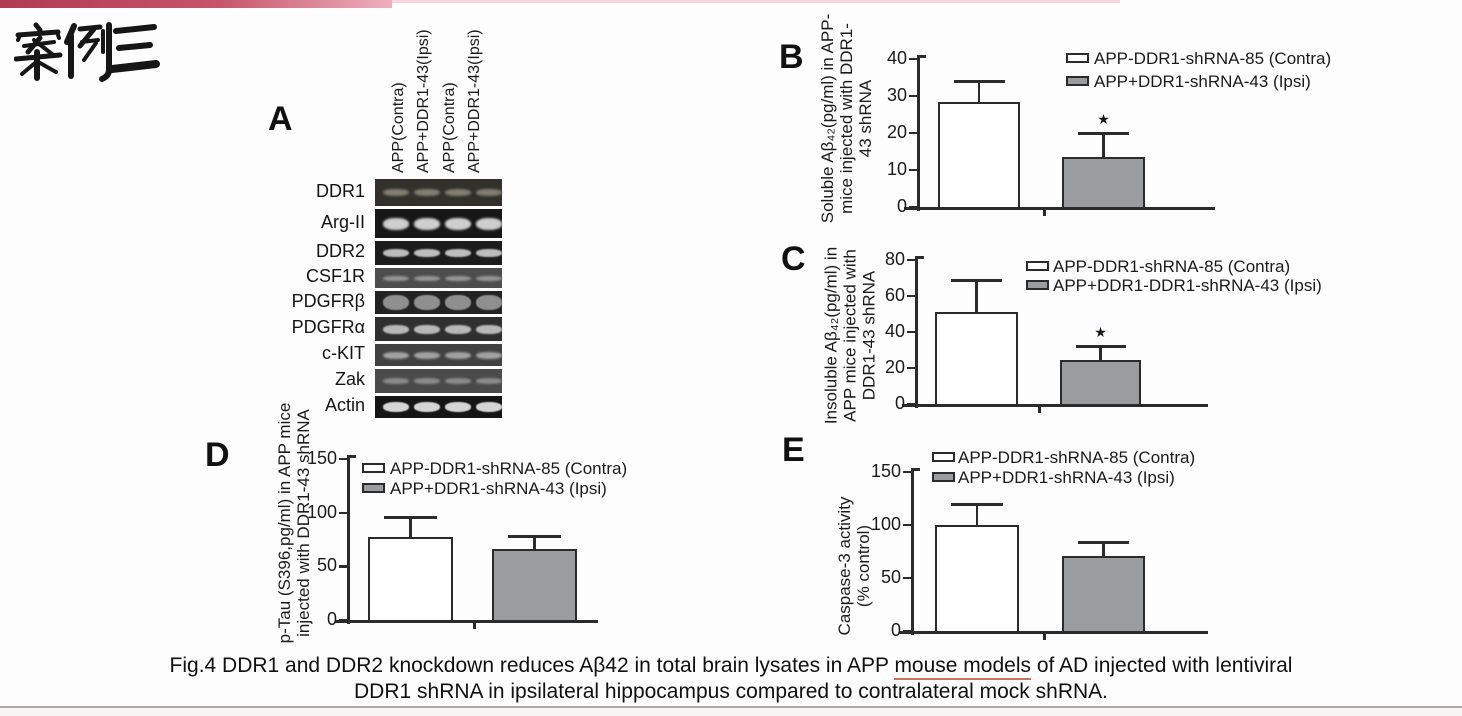 Image resolution: width=1462 pixels, height=716 pixels. I want to click on y-tick-label: 60, so click(894, 295).